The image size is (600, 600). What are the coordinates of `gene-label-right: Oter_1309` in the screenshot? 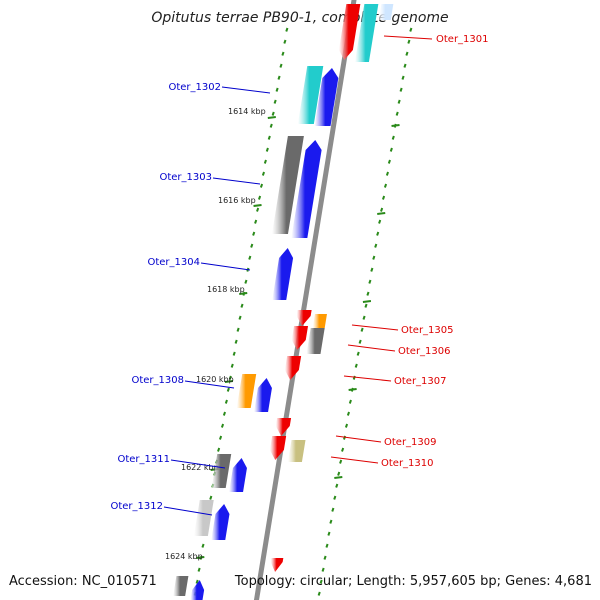 It's located at (410, 442).